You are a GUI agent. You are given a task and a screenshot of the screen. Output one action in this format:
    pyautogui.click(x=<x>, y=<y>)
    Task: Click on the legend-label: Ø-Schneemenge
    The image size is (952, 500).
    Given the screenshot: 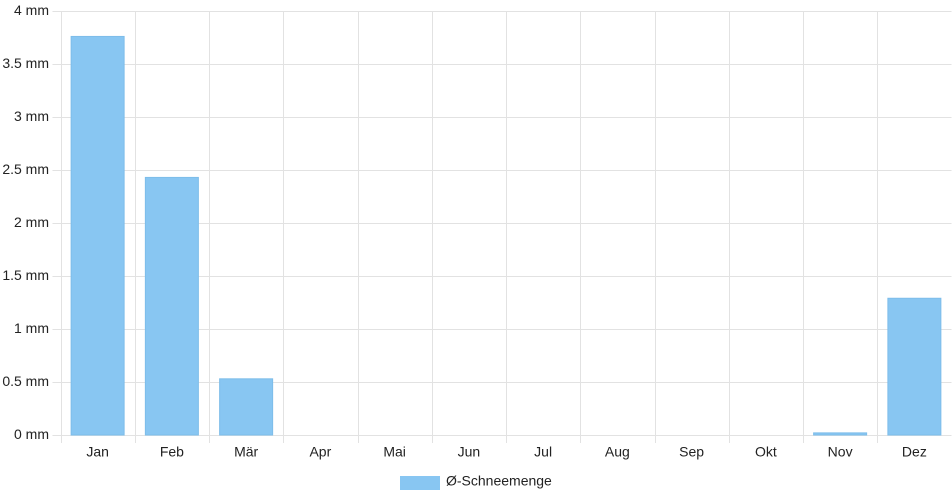 What is the action you would take?
    pyautogui.click(x=499, y=481)
    